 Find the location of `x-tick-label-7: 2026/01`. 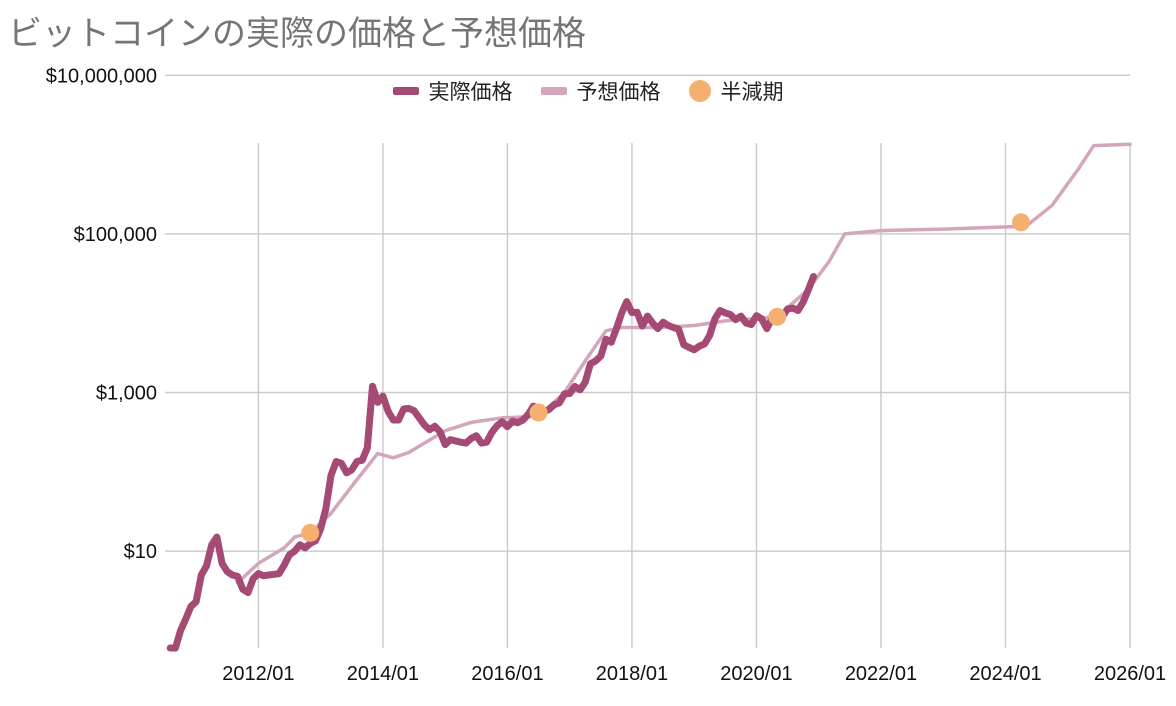

x-tick-label-7: 2026/01 is located at coordinates (1130, 674).